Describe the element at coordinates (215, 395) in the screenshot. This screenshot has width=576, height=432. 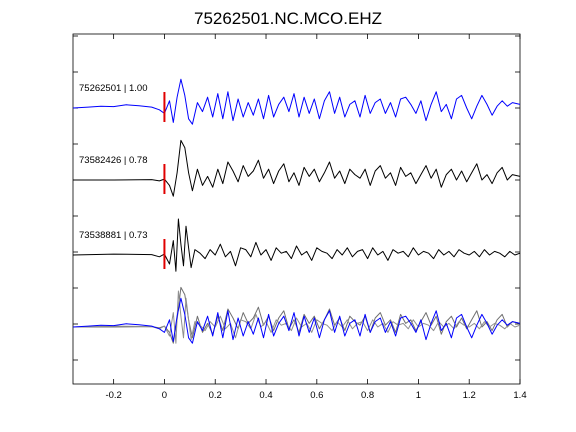
I see `x-tick-label: 0.2` at that location.